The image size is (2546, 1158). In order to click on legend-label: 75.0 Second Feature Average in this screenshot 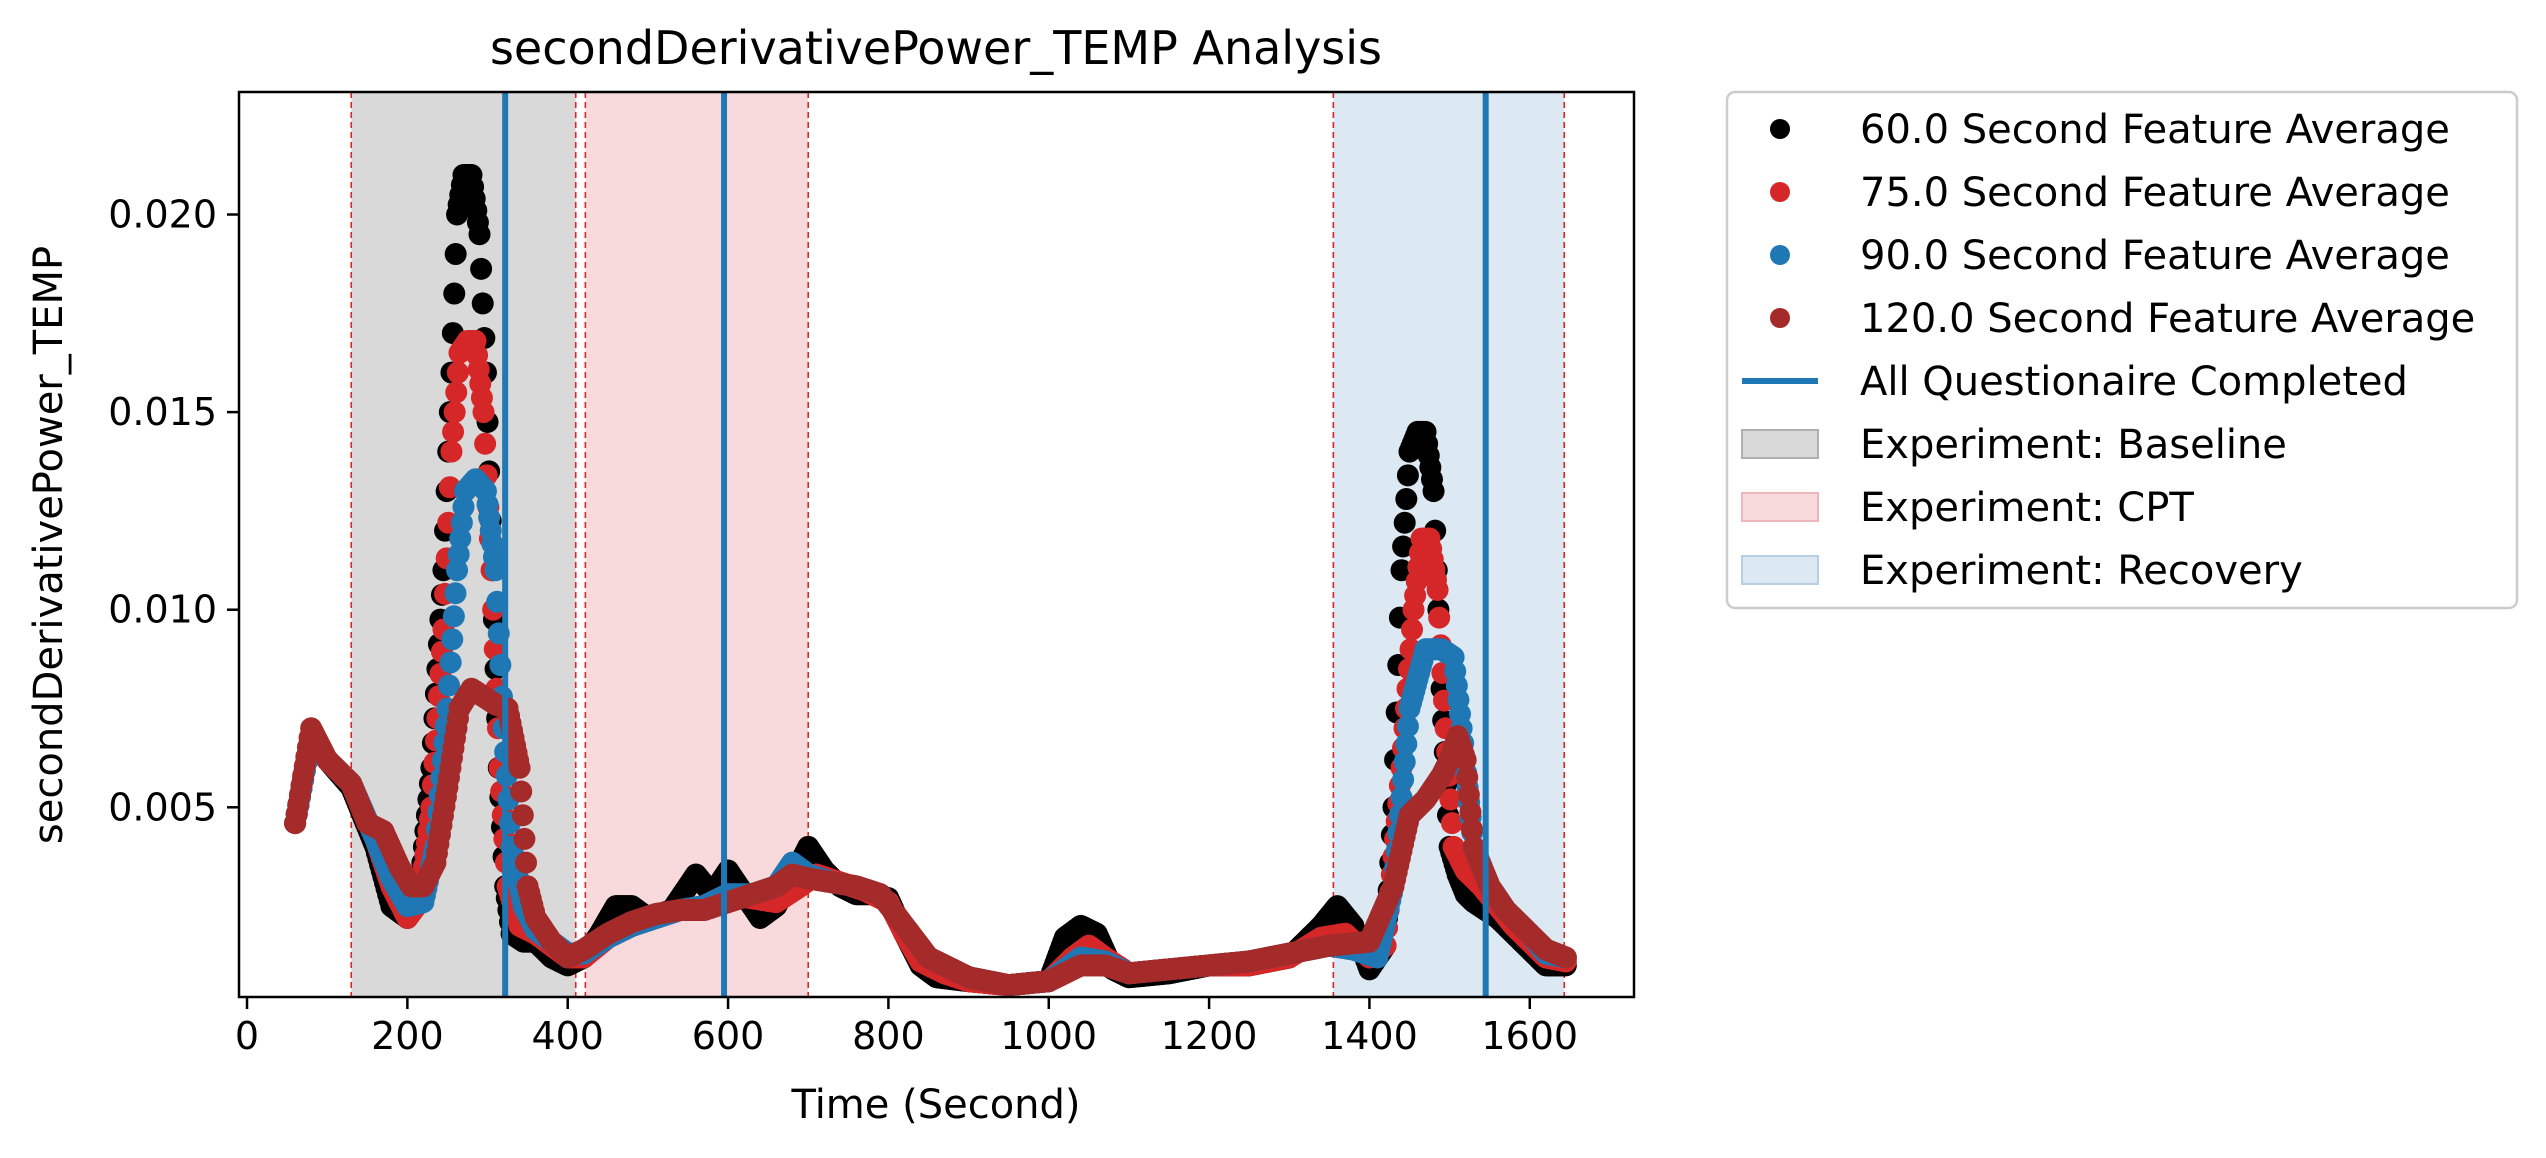, I will do `click(2155, 193)`.